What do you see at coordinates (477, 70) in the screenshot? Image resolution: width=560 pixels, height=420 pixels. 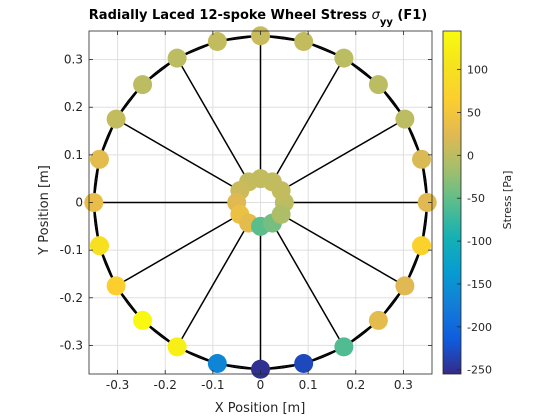 I see `colorbar-tick-label: 100` at bounding box center [477, 70].